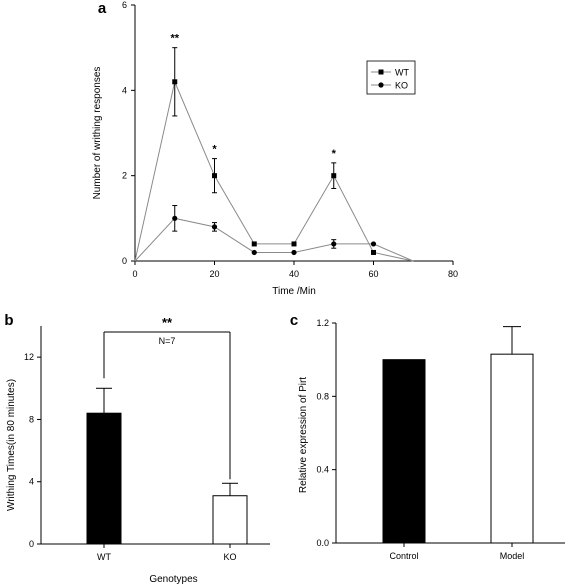 The height and width of the screenshot is (588, 572). I want to click on panel-b-label: b, so click(8, 320).